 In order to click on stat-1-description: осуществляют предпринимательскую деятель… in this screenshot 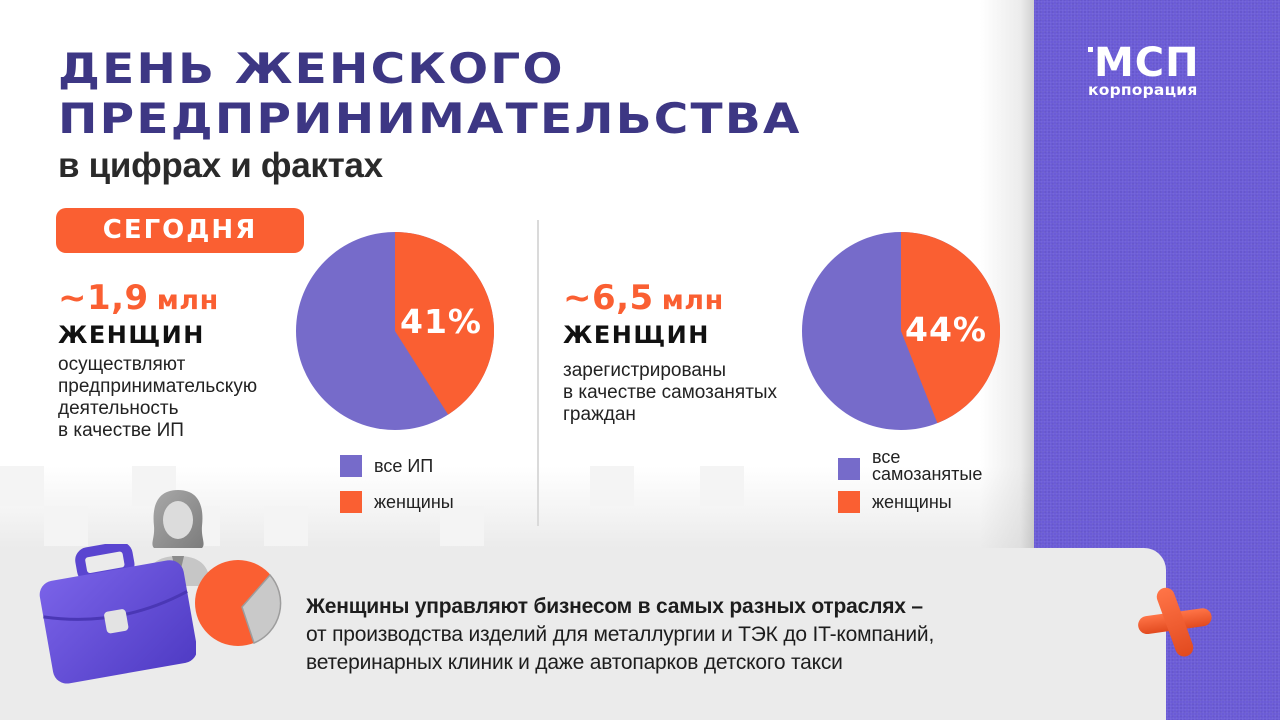, I will do `click(157, 398)`.